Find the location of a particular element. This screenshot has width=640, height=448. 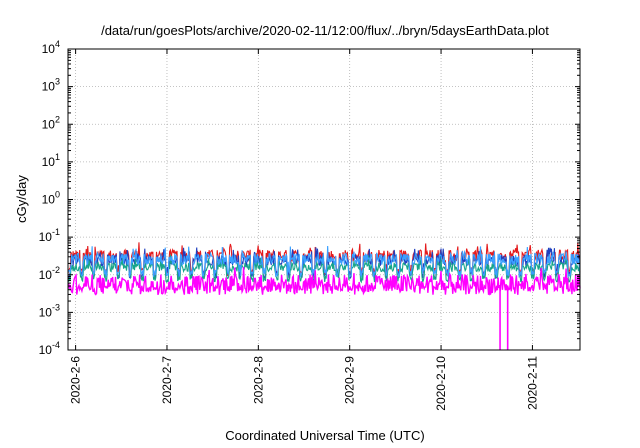

x-tick-label: 2020-2-11 is located at coordinates (532, 383).